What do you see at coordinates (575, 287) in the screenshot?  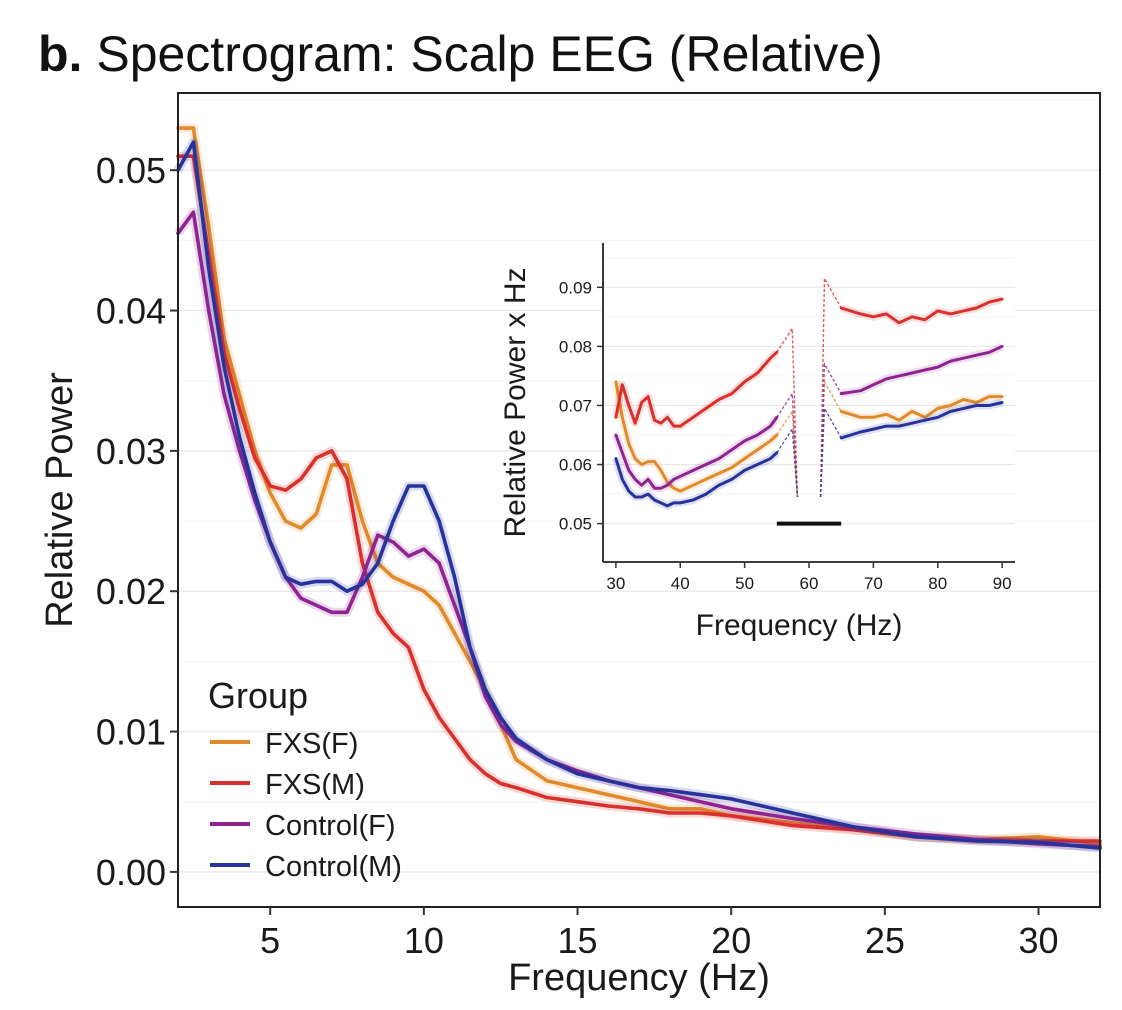 I see `inset-y-tick-label: 0.09` at bounding box center [575, 287].